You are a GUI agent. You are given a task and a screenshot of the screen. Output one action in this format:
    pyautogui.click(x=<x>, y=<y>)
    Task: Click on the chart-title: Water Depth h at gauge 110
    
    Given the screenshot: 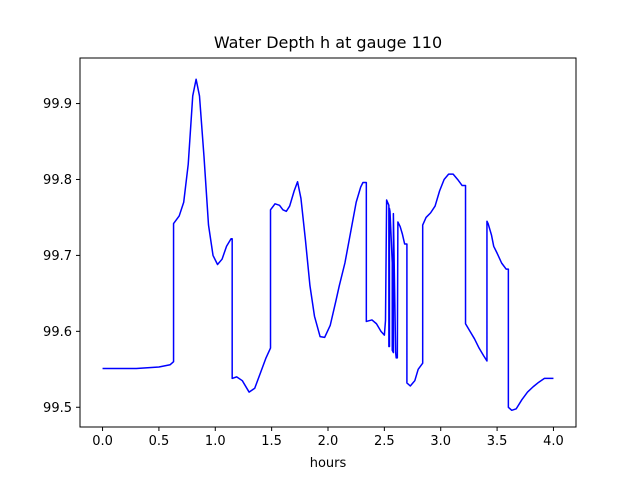 What is the action you would take?
    pyautogui.click(x=328, y=42)
    